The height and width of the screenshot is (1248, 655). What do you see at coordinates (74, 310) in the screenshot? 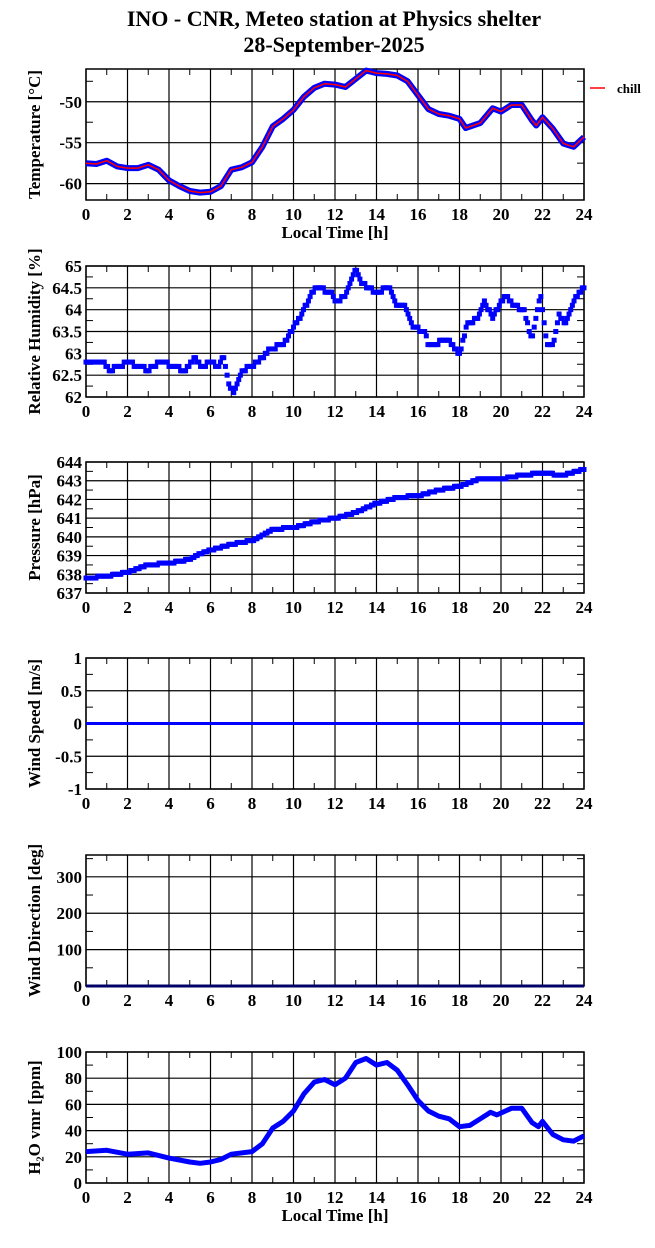
I see `y-tick-label: 64` at bounding box center [74, 310].